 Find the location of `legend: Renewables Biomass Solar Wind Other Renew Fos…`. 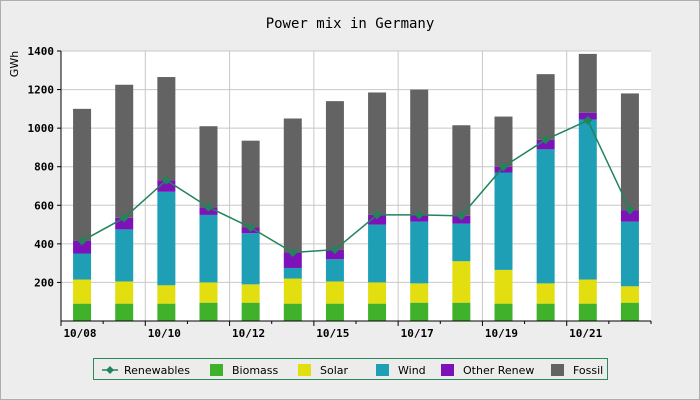

legend: Renewables Biomass Solar Wind Other Renew Fos… is located at coordinates (350, 369).